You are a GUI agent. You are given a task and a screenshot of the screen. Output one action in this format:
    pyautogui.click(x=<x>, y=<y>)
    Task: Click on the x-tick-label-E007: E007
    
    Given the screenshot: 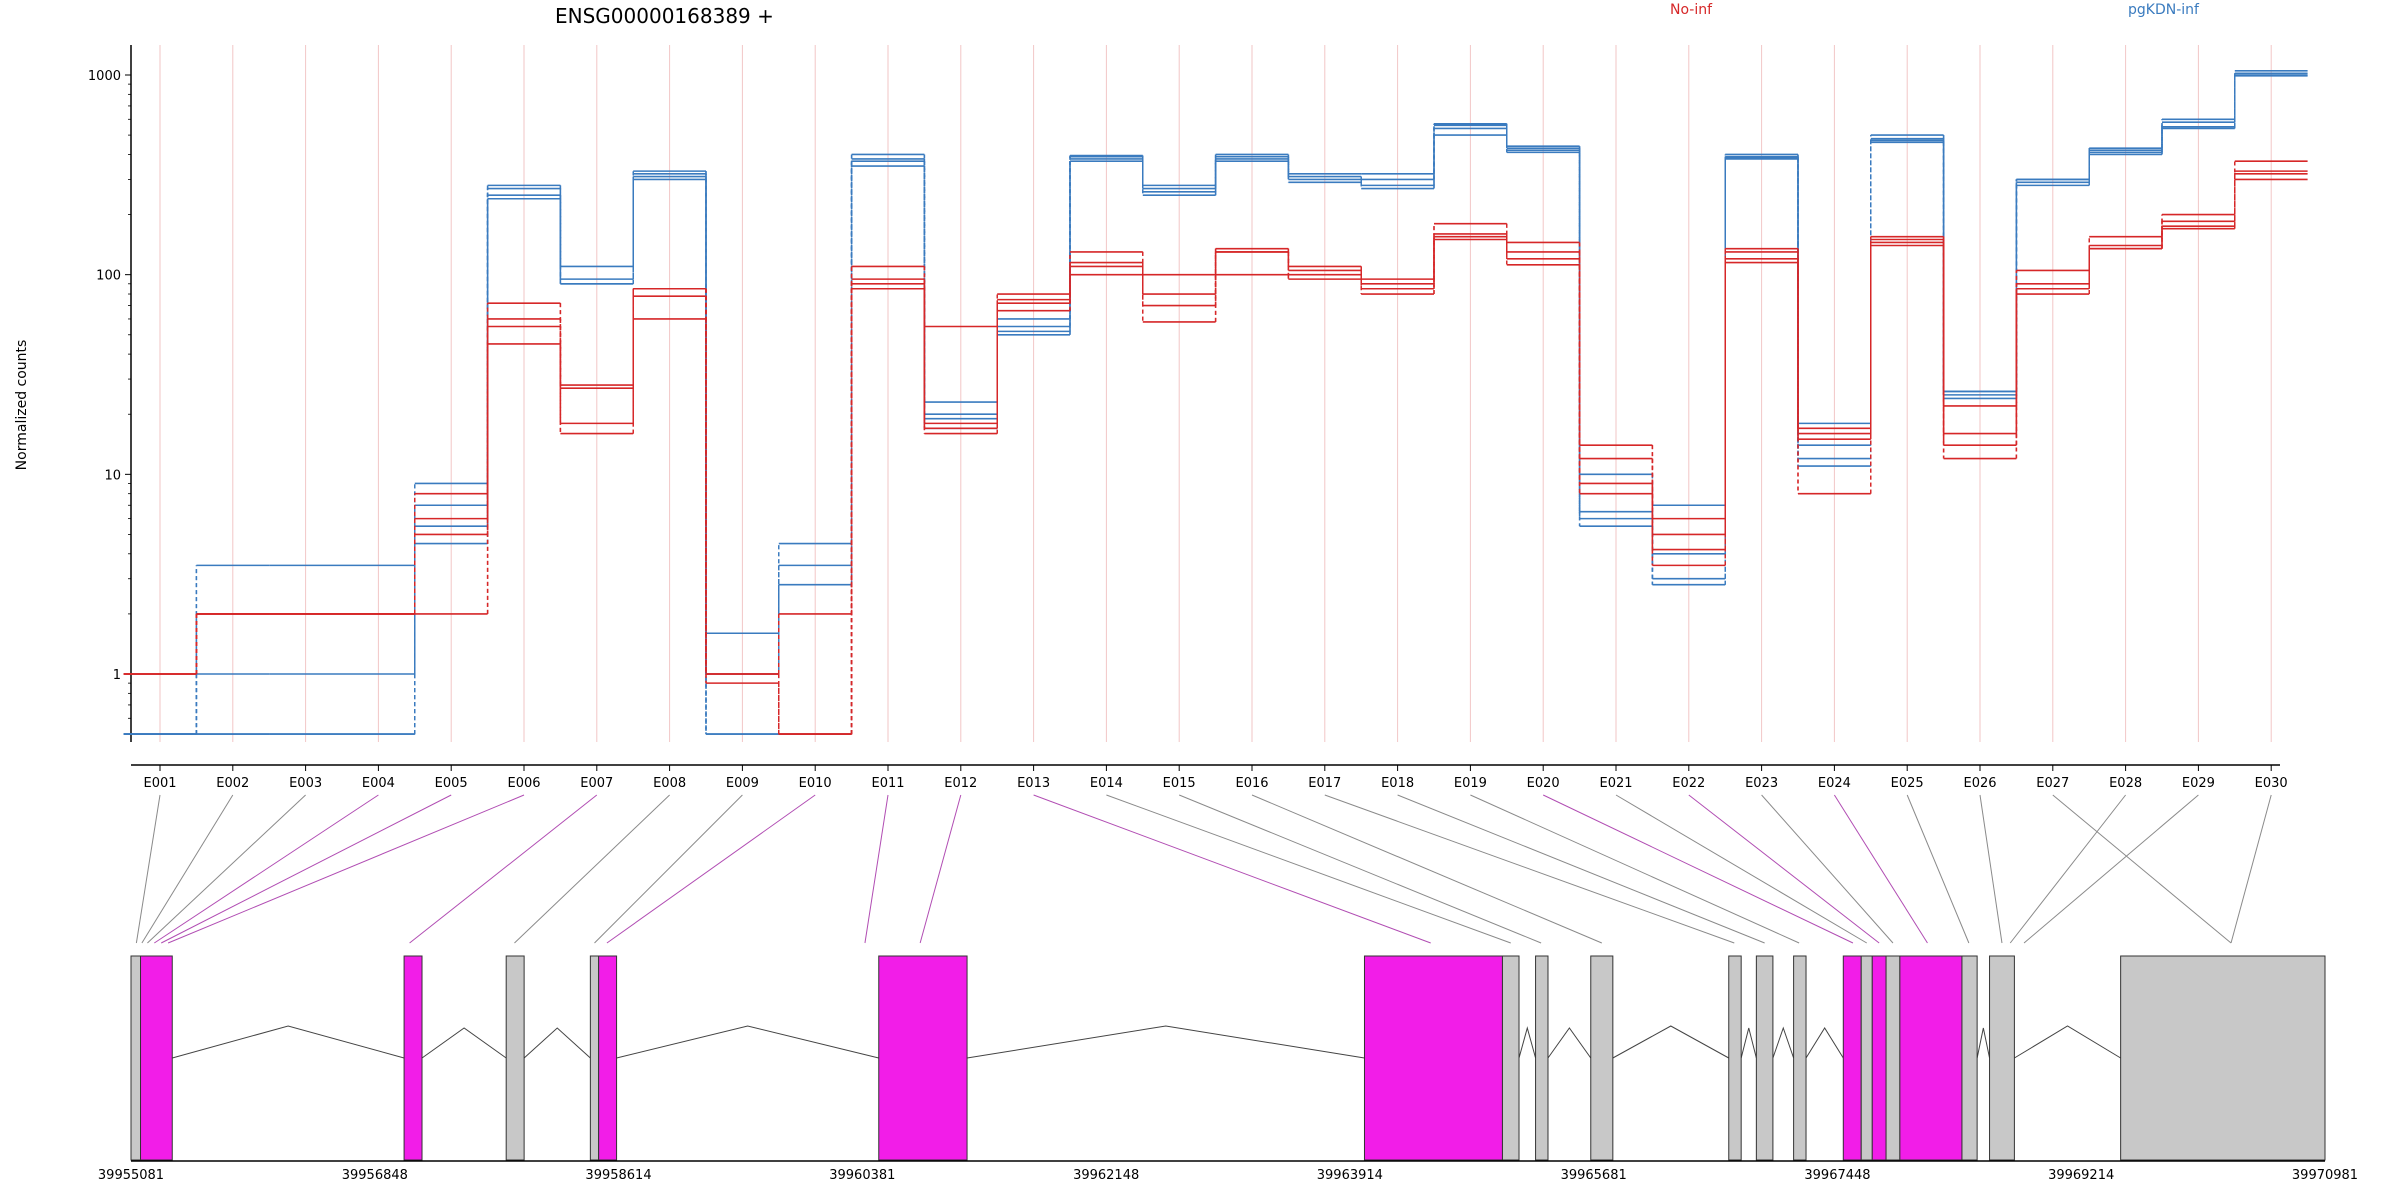 What is the action you would take?
    pyautogui.click(x=596, y=783)
    